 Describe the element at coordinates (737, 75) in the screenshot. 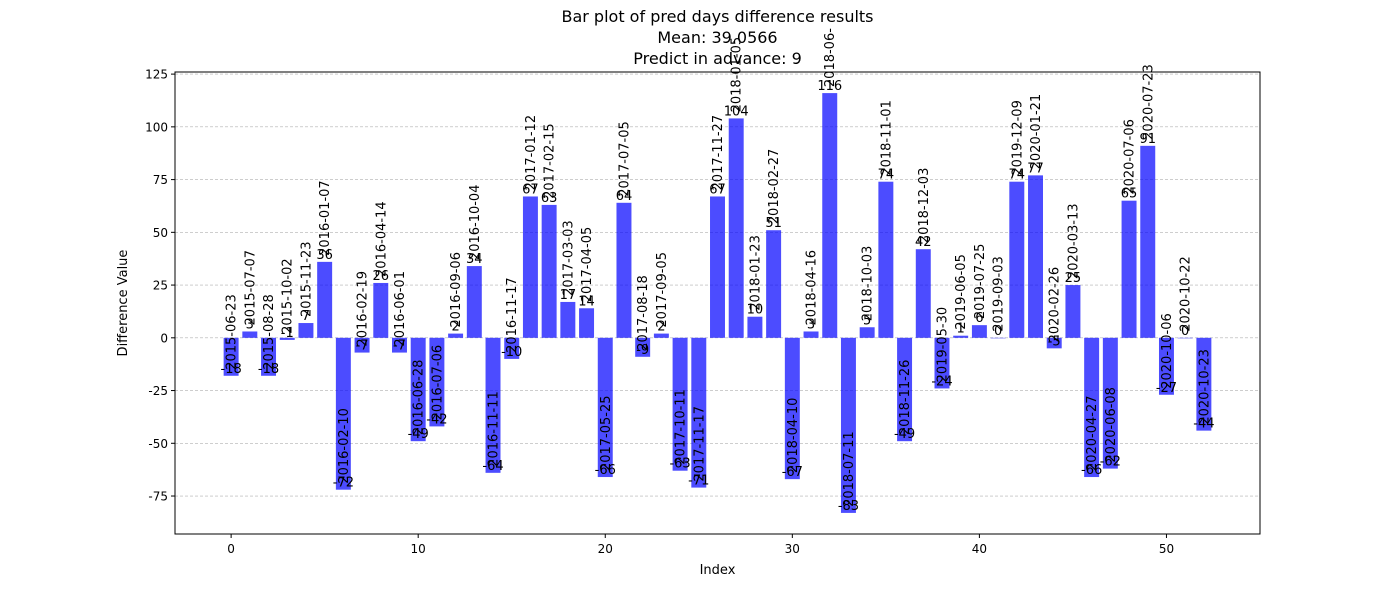

I see `date-label: 2018-01-05` at that location.